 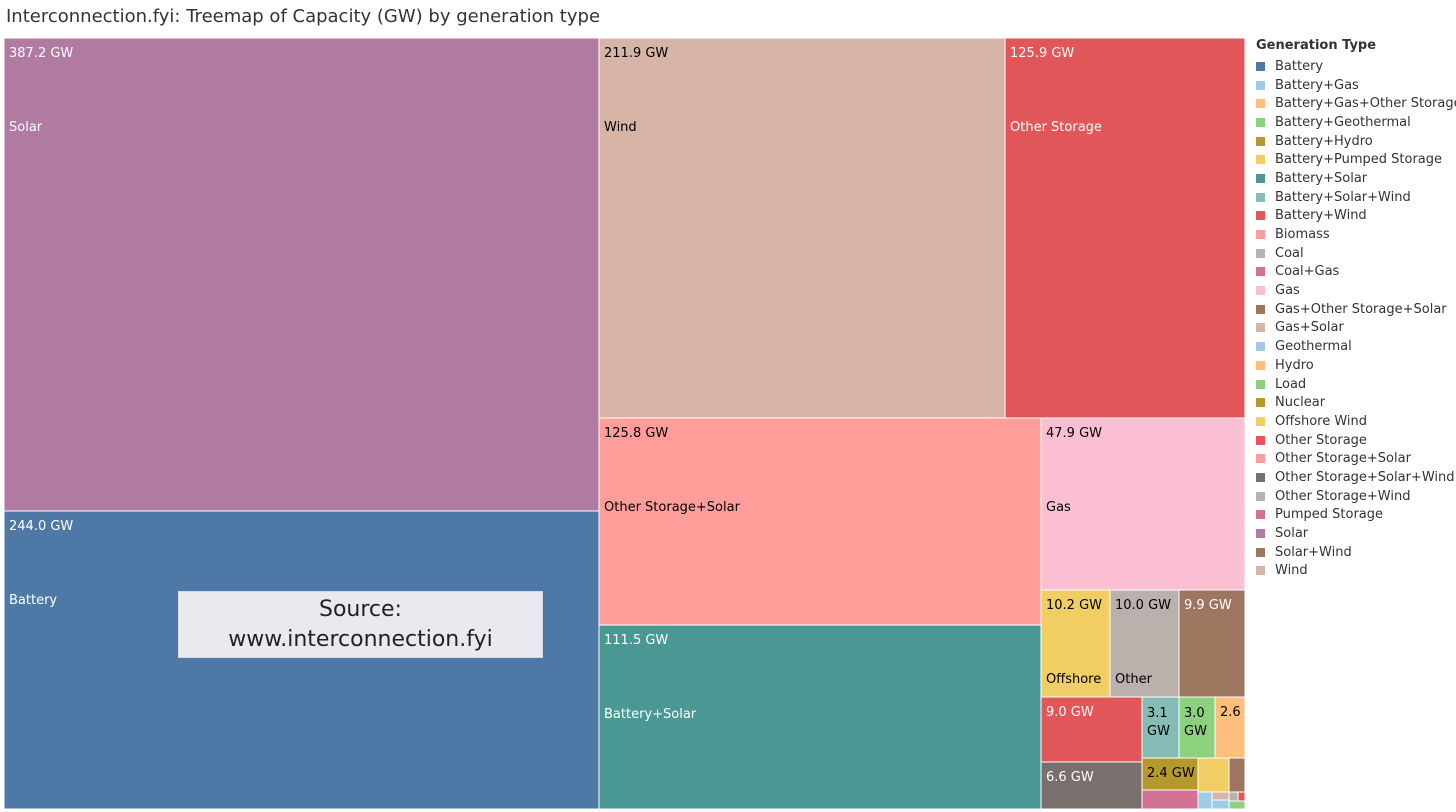 I want to click on legend-item-coal-gas: Coal+Gas, so click(x=1356, y=272).